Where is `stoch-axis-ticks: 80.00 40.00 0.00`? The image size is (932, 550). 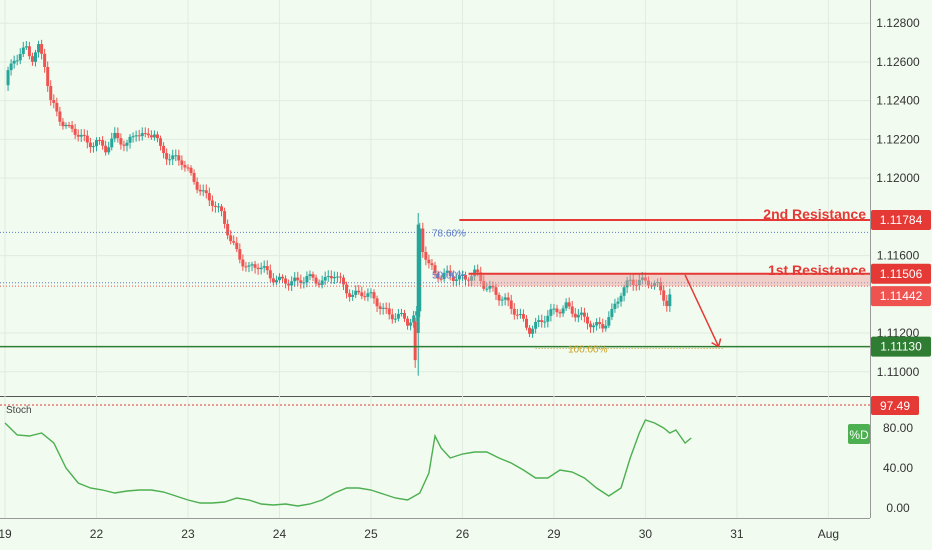 stoch-axis-ticks: 80.00 40.00 0.00 is located at coordinates (898, 468).